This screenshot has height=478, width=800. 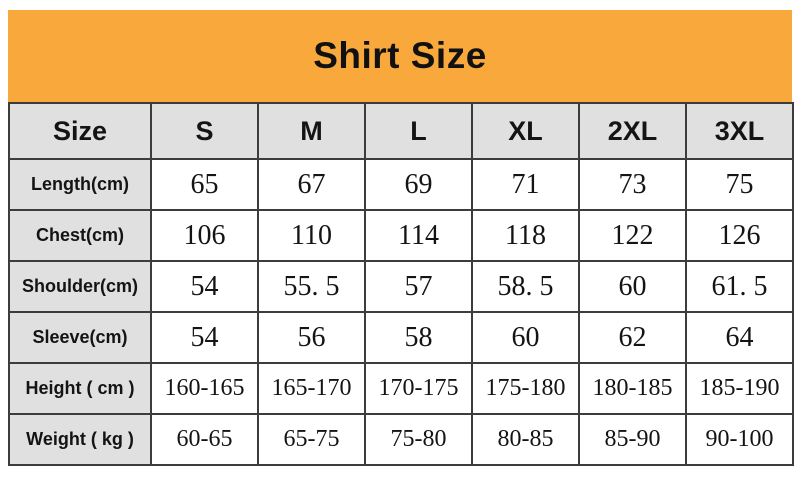 What do you see at coordinates (80, 286) in the screenshot?
I see `row-label-shoulder: Shoulder(cm)` at bounding box center [80, 286].